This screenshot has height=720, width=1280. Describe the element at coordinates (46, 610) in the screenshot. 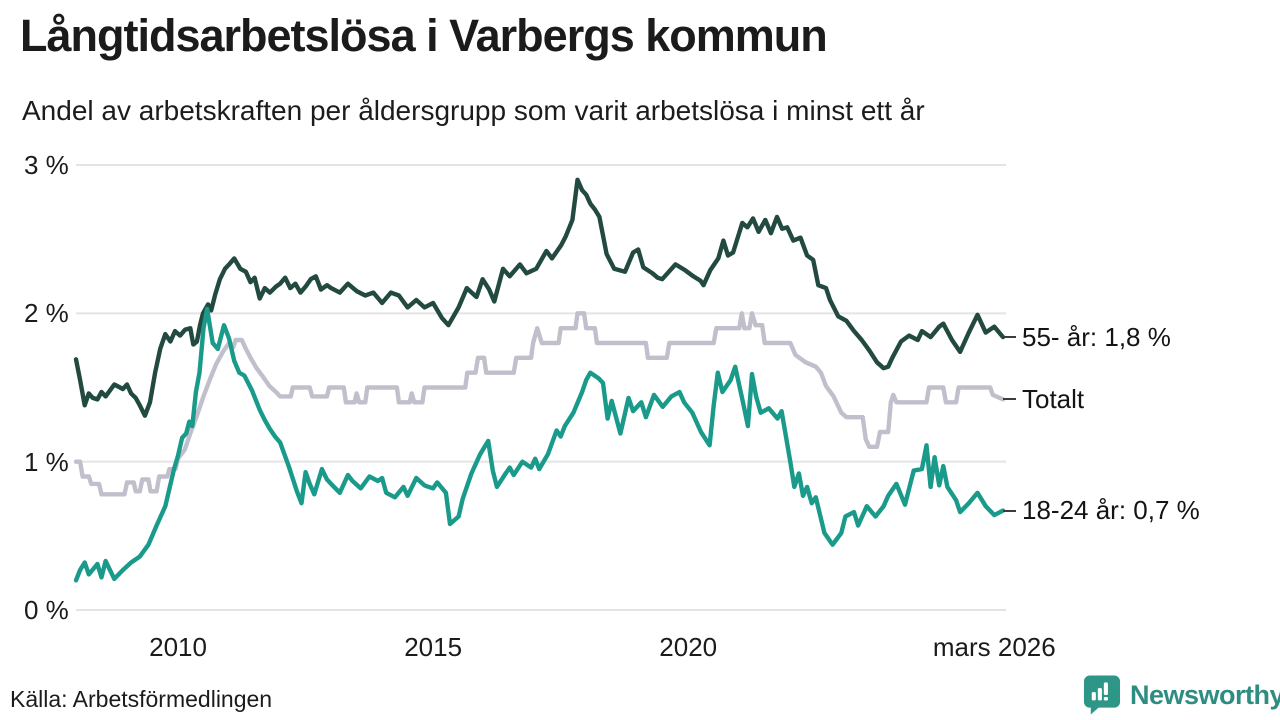

I see `y-axis-tick: 0 %` at that location.